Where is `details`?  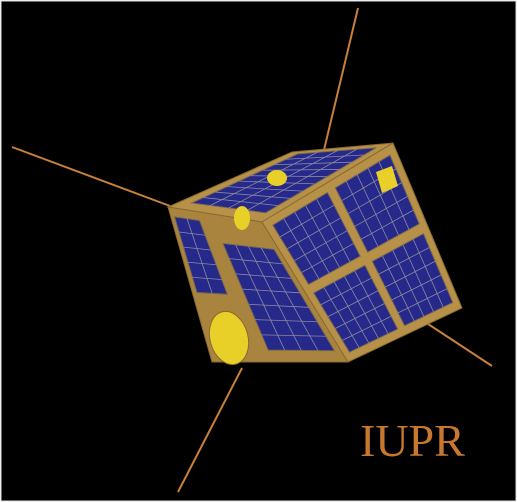 details is located at coordinates (303, 266).